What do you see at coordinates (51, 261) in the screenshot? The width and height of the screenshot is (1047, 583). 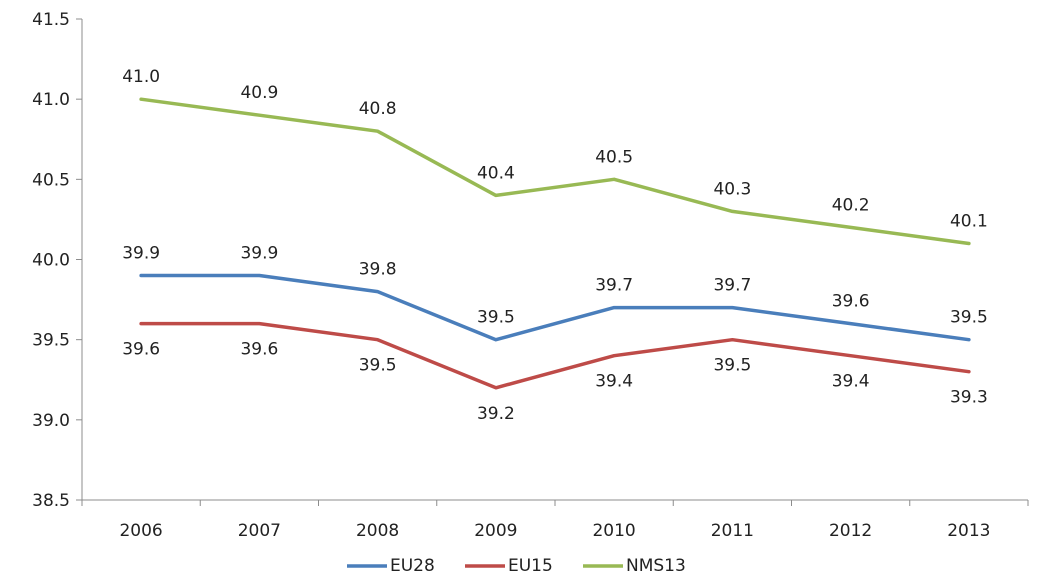 I see `y-tick-label: 40.0` at bounding box center [51, 261].